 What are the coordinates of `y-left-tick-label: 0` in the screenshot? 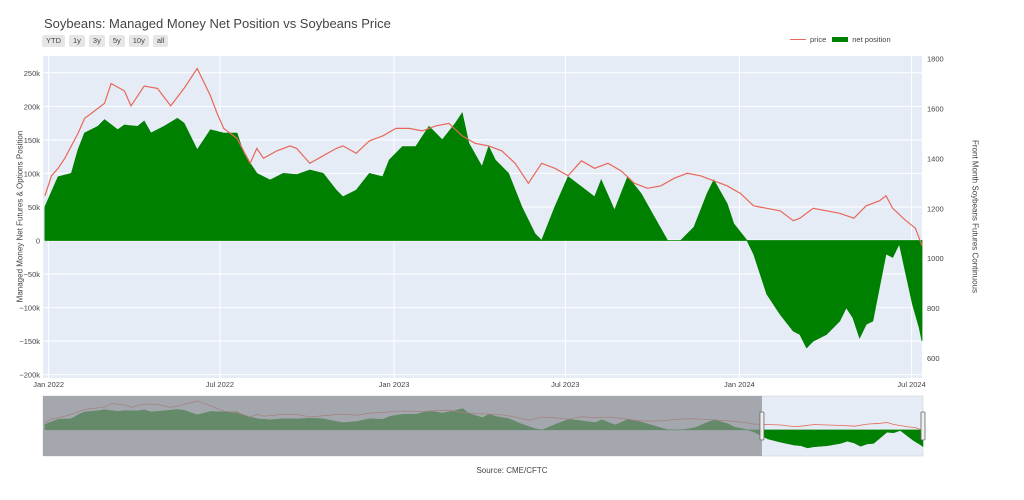 It's located at (38, 240).